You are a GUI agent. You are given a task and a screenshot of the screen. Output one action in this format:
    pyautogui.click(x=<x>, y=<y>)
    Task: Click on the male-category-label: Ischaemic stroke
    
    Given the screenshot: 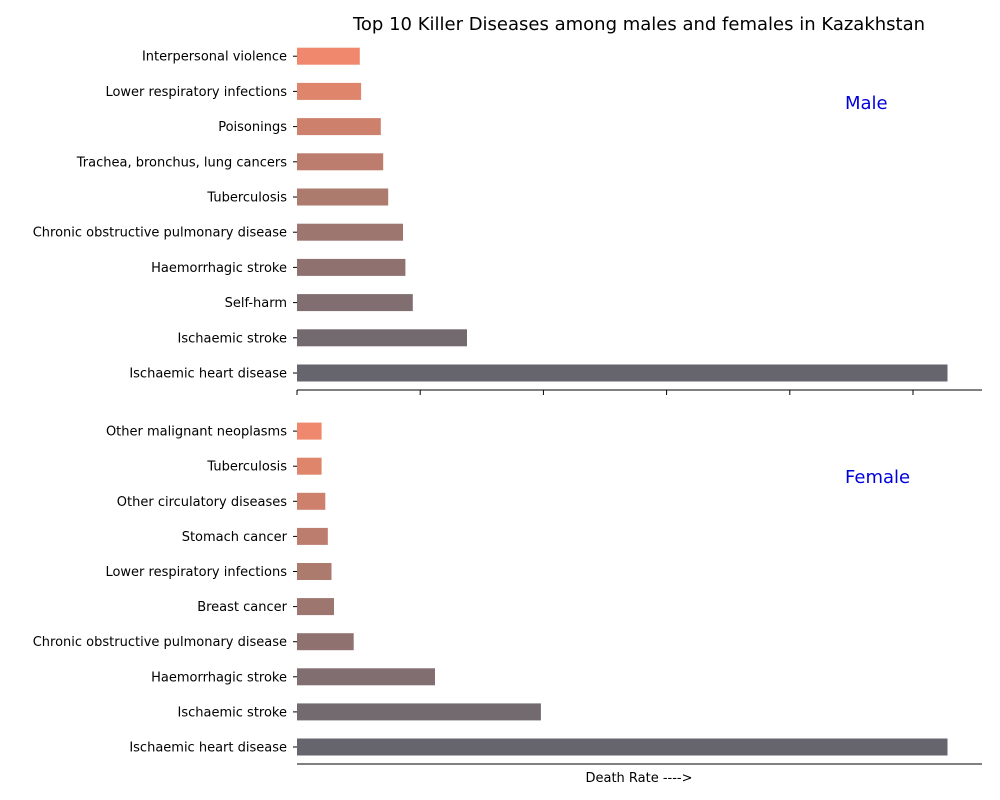 What is the action you would take?
    pyautogui.click(x=232, y=338)
    